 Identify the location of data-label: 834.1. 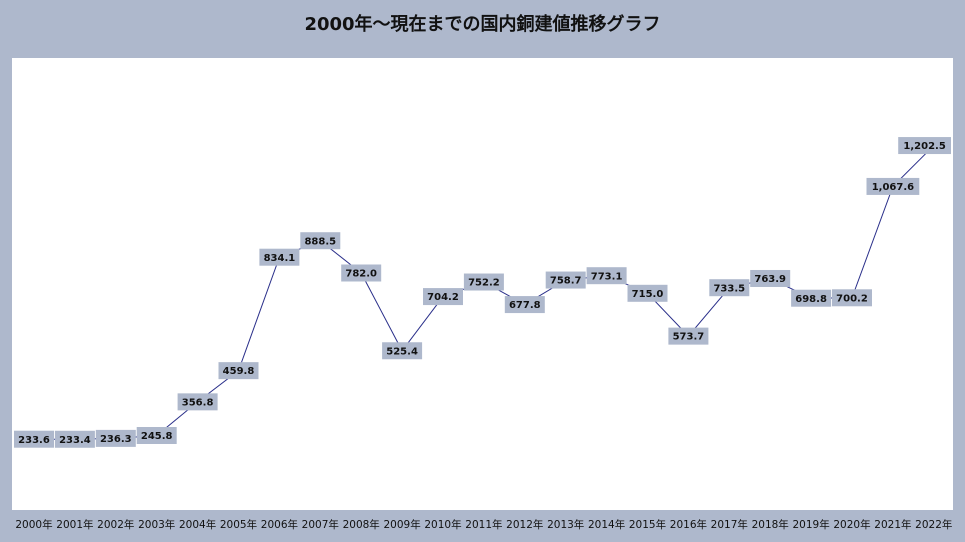
(280, 258).